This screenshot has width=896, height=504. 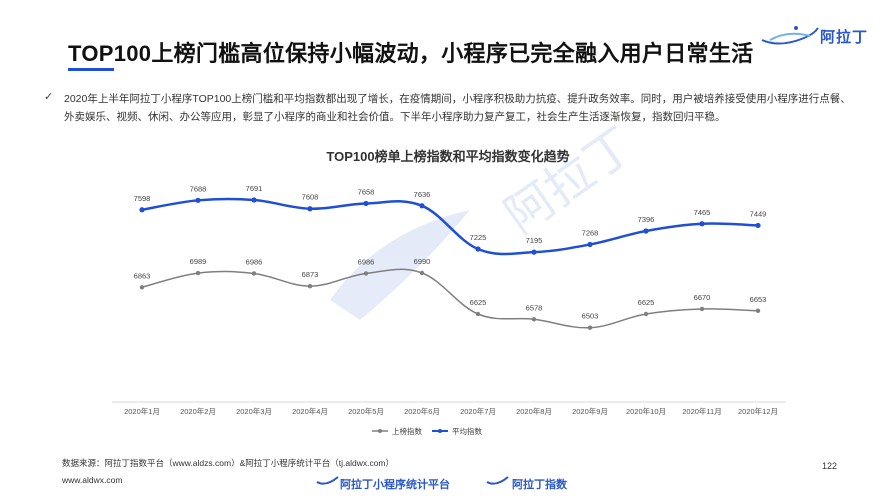 What do you see at coordinates (310, 197) in the screenshot?
I see `data-label: 7608` at bounding box center [310, 197].